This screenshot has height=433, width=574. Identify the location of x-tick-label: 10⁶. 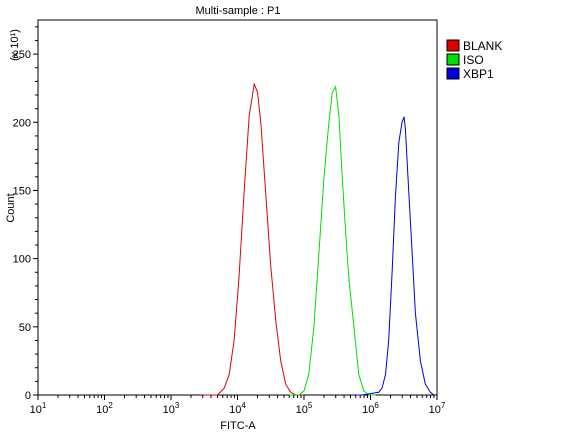
(370, 408).